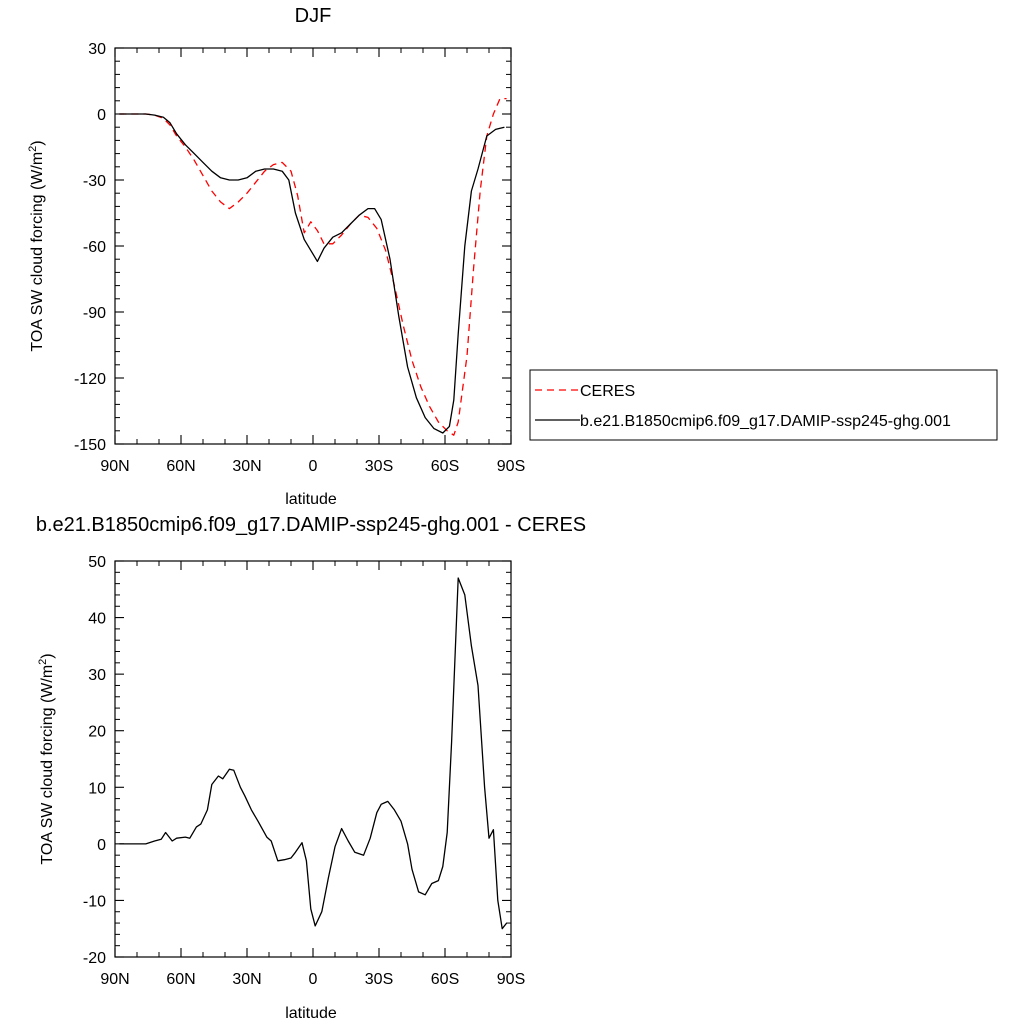 The height and width of the screenshot is (1024, 1024). What do you see at coordinates (180, 466) in the screenshot?
I see `top-x-tick-label: 60N` at bounding box center [180, 466].